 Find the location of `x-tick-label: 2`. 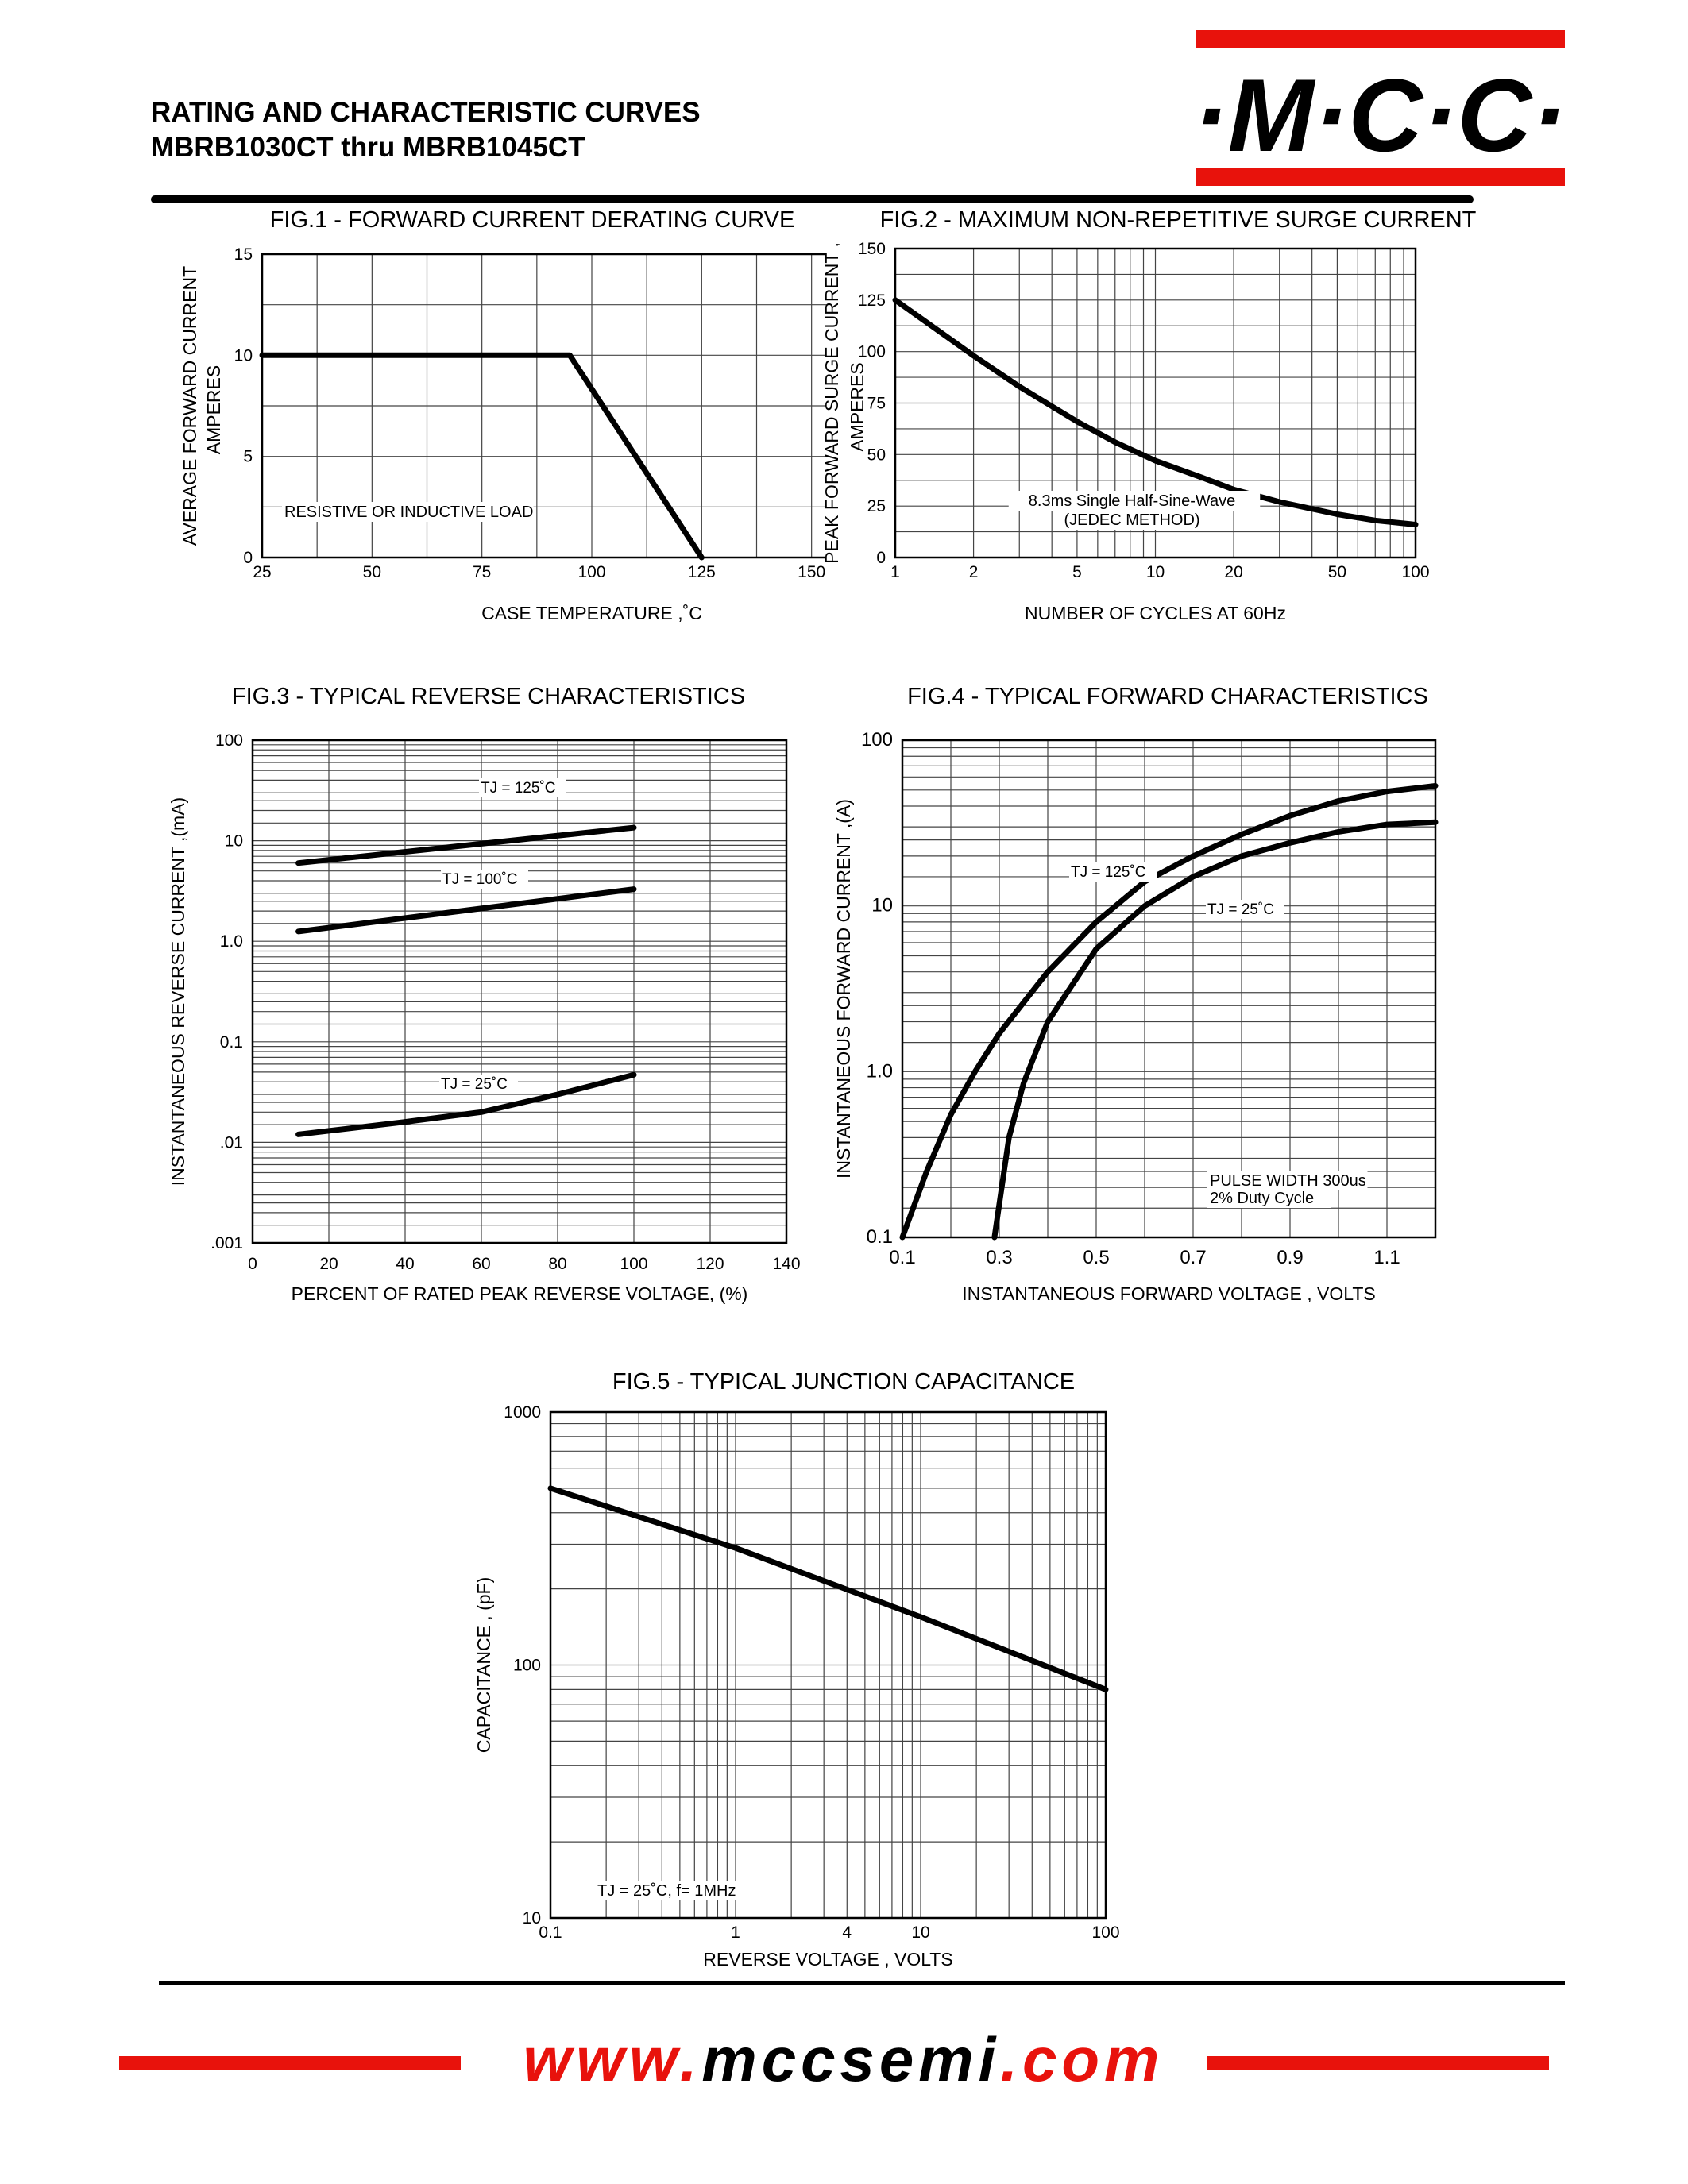

x-tick-label: 2 is located at coordinates (974, 572).